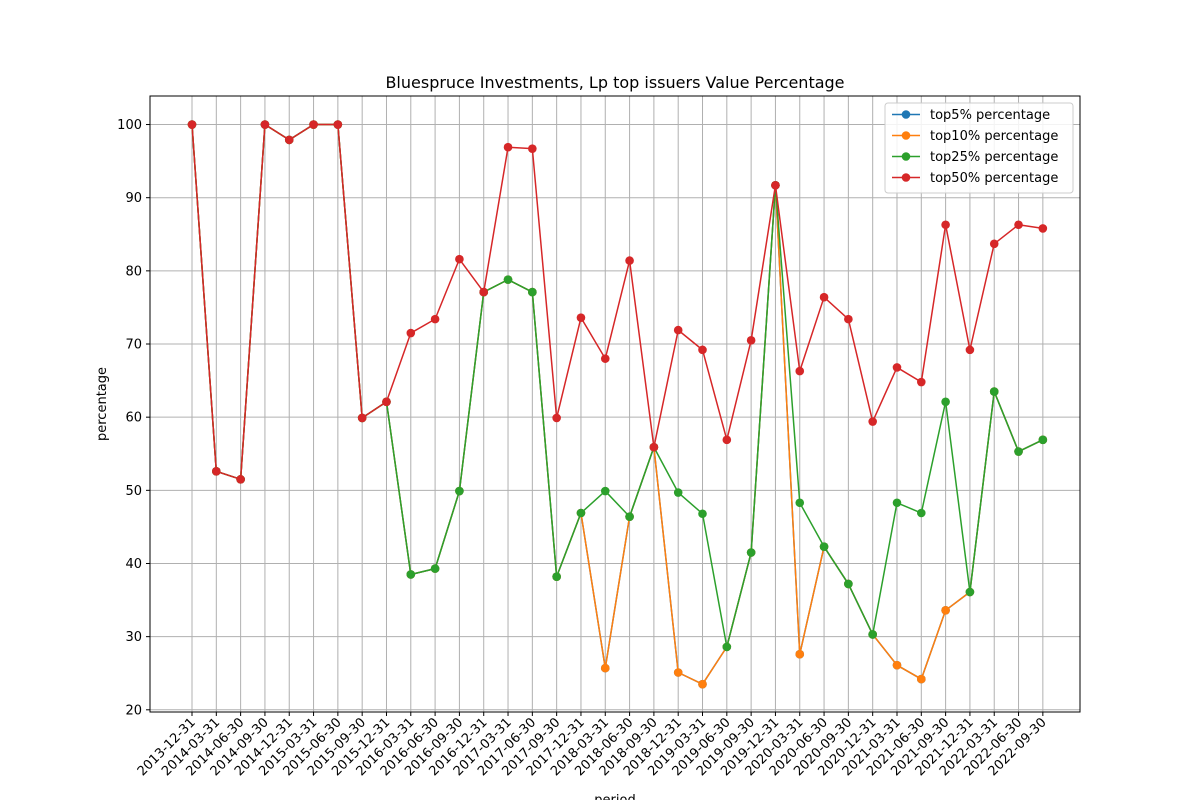 This screenshot has width=1200, height=800. What do you see at coordinates (994, 157) in the screenshot?
I see `legend-label: top25% percentage` at bounding box center [994, 157].